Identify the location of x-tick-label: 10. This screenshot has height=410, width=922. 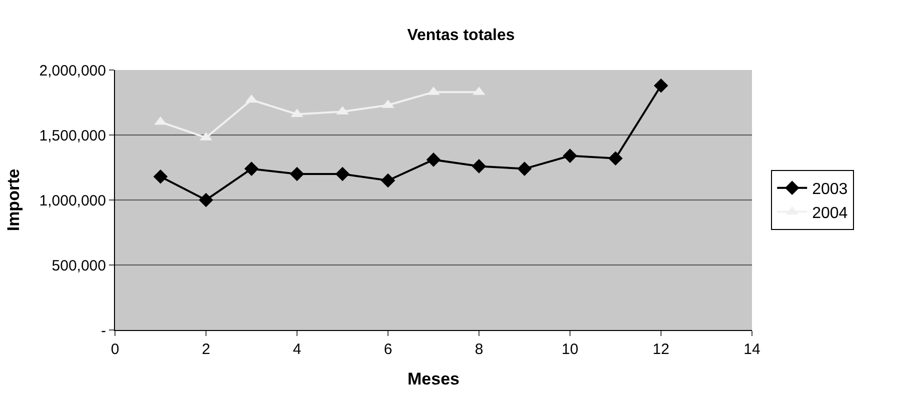
(570, 349).